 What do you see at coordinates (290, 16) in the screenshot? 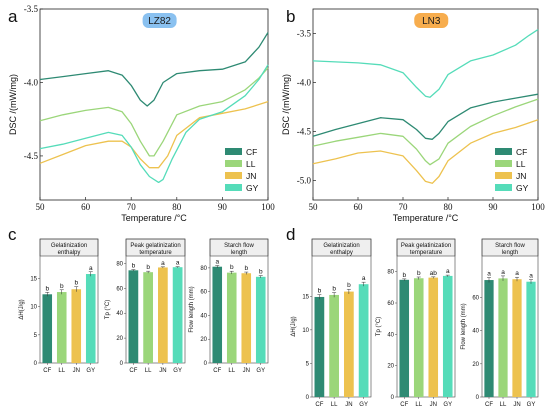
I see `panel-label-b: b` at bounding box center [290, 16].